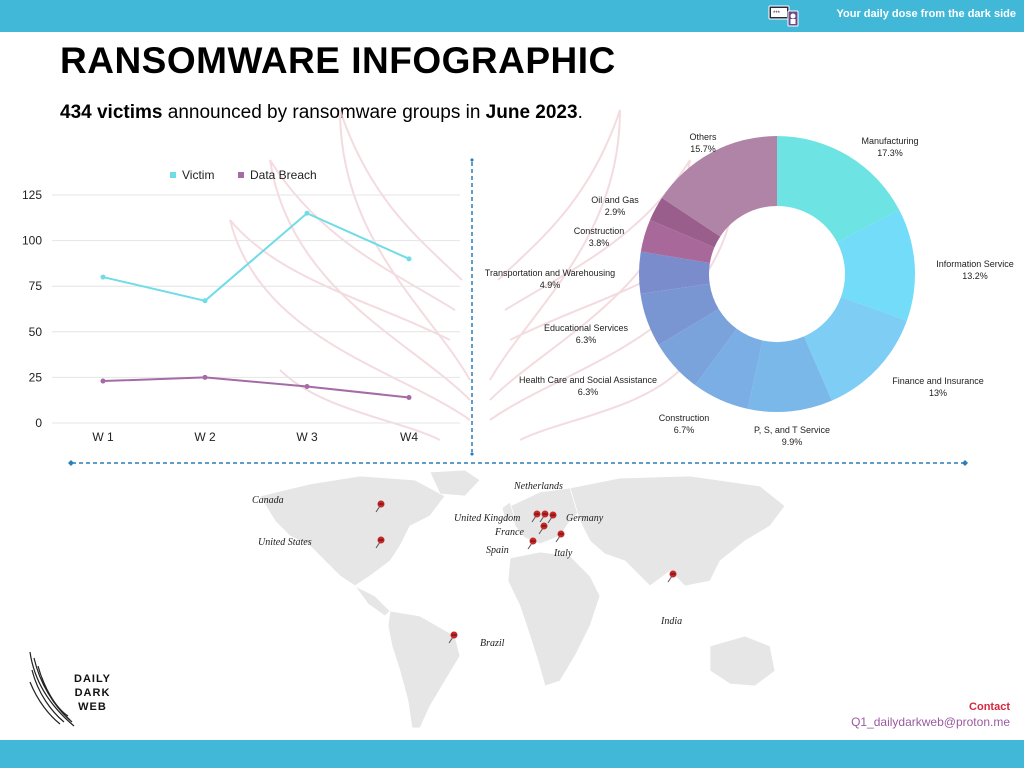  What do you see at coordinates (283, 175) in the screenshot?
I see `legend-label: Data Breach` at bounding box center [283, 175].